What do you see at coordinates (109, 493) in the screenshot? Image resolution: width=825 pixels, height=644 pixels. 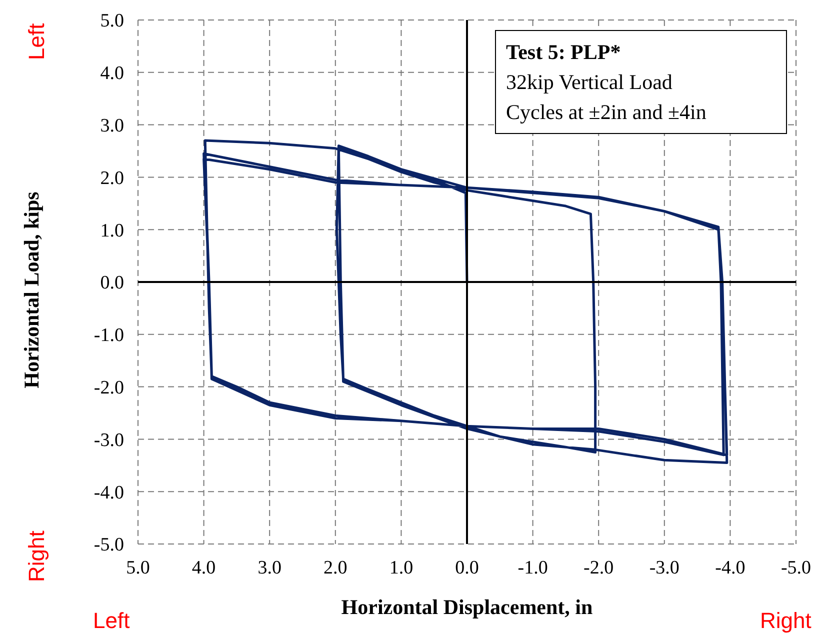 I see `y-tick-label: -4.0` at bounding box center [109, 493].